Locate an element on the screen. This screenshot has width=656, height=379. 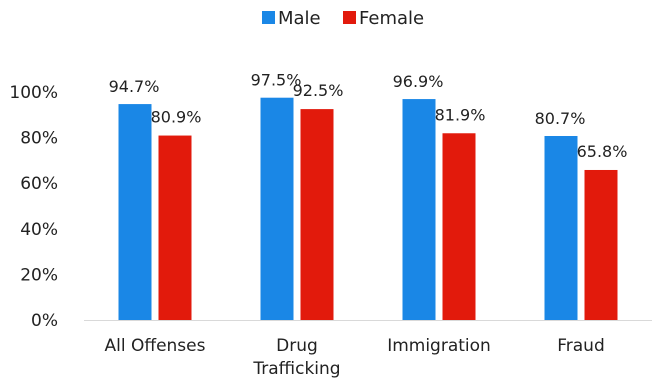
data-label: 80.7% is located at coordinates (560, 118).